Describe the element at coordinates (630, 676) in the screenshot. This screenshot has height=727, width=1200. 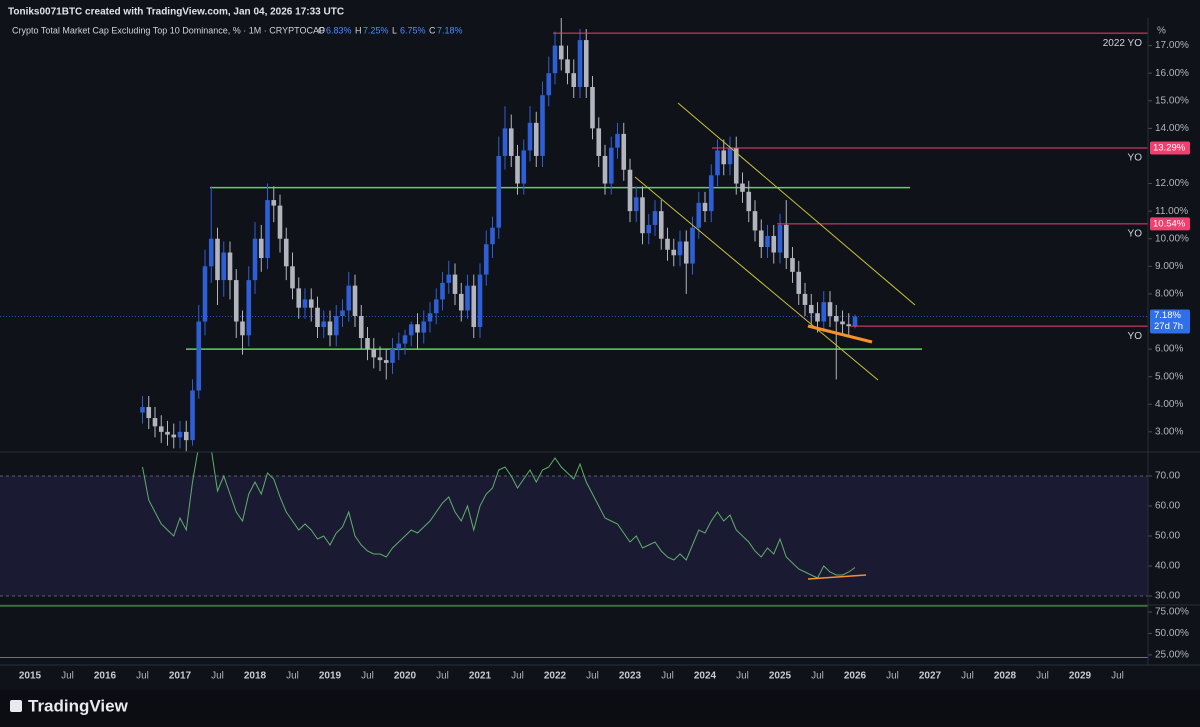
I see `x-tick-label: 2023` at that location.